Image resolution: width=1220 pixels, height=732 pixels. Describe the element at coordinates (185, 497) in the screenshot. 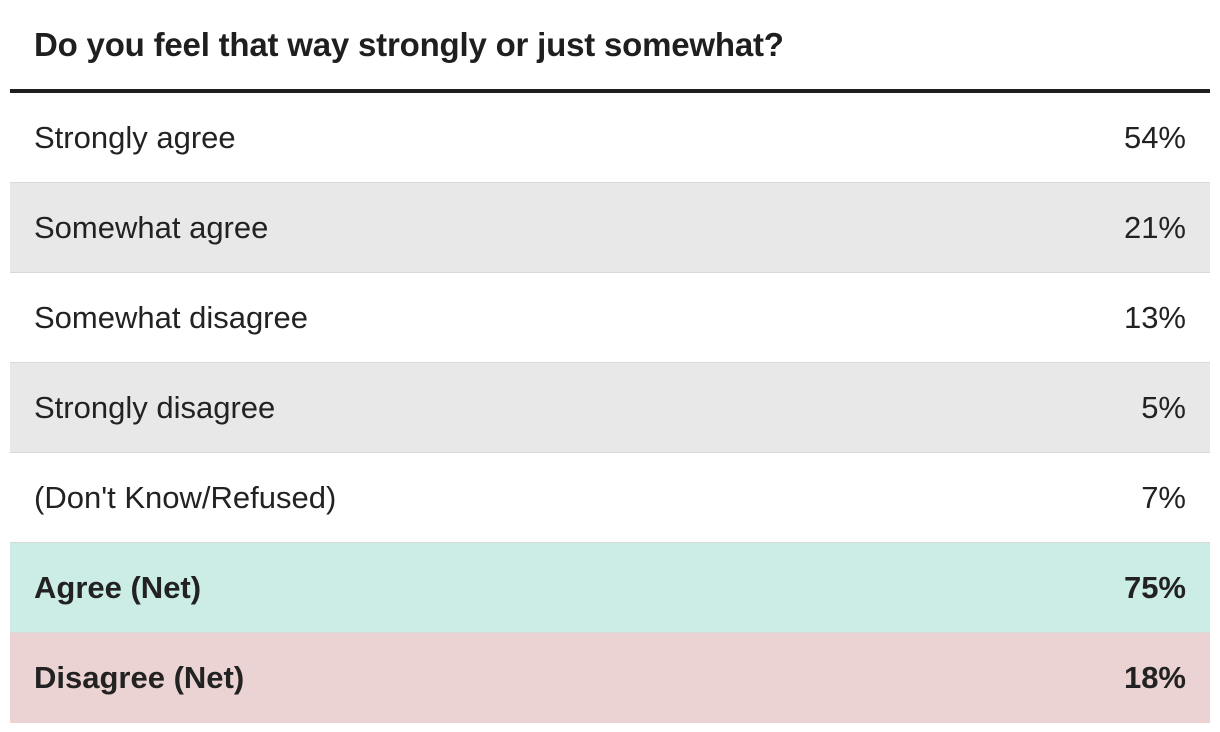

I see `row-label: (Don't Know/Refused)` at that location.